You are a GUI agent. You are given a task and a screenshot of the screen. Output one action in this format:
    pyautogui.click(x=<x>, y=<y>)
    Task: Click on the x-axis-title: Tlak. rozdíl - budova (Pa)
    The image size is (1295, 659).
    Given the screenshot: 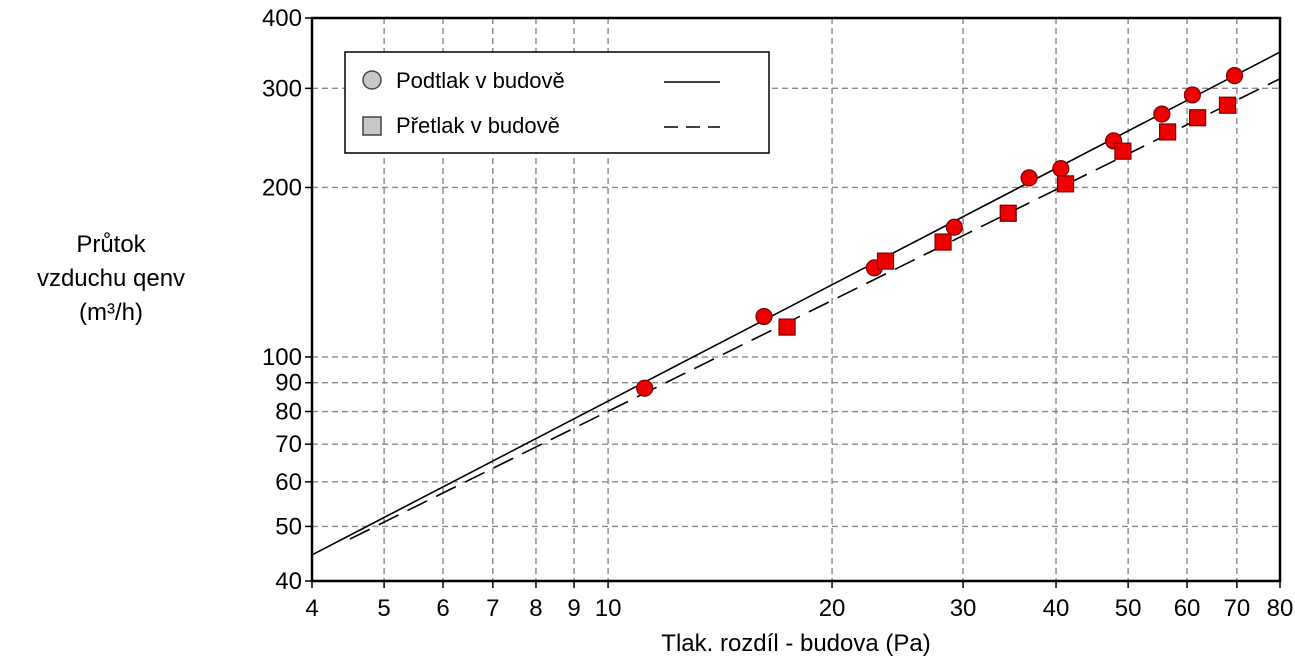 What is the action you would take?
    pyautogui.click(x=795, y=643)
    